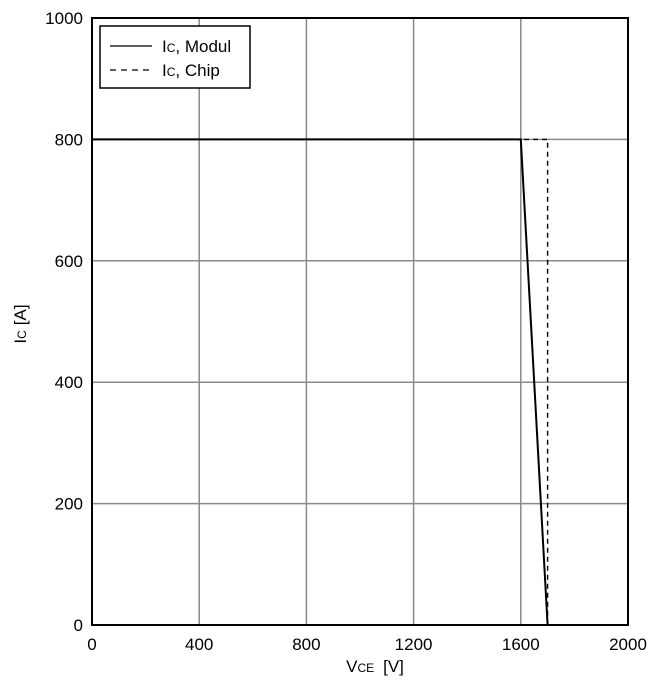 Image resolution: width=651 pixels, height=682 pixels. I want to click on legend-modul-sub: C, so click(171, 48).